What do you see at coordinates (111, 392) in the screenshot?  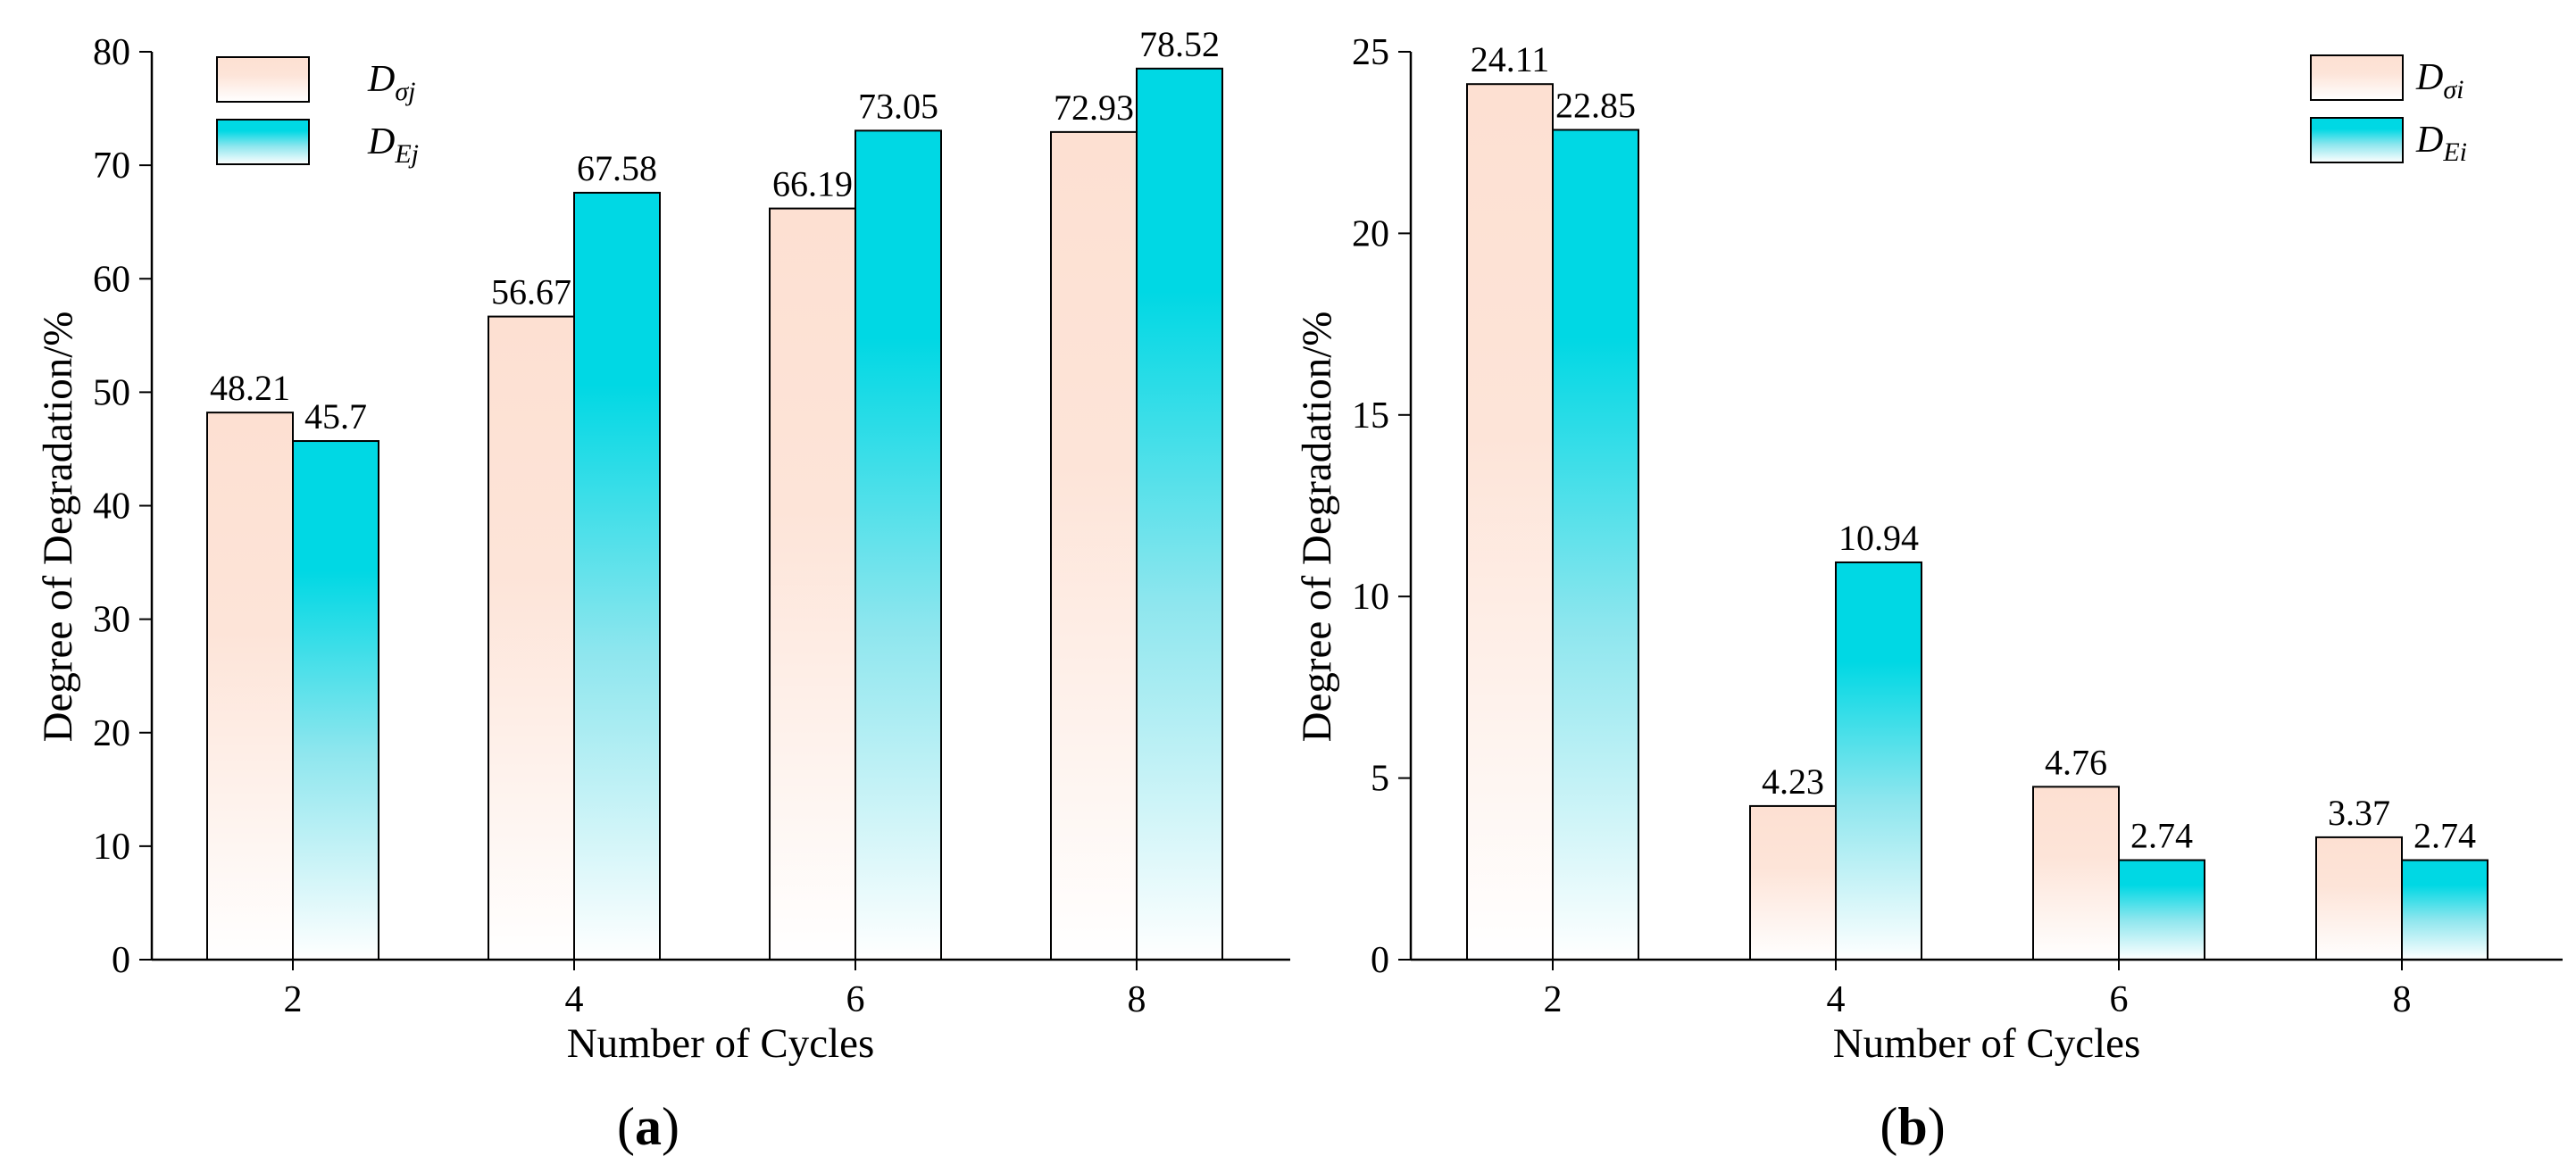 I see `y-tick-label-a-50: 50` at bounding box center [111, 392].